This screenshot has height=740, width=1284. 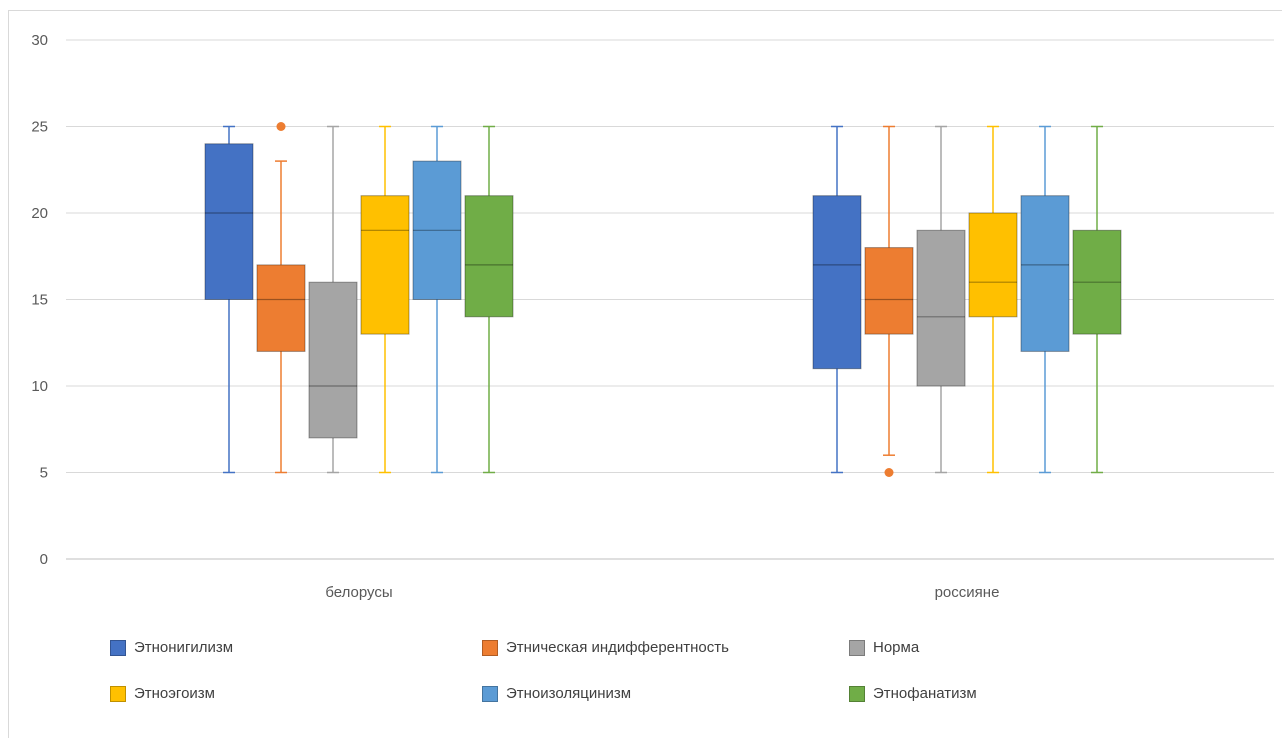 What do you see at coordinates (358, 592) in the screenshot?
I see `x-category-label: белорусы` at bounding box center [358, 592].